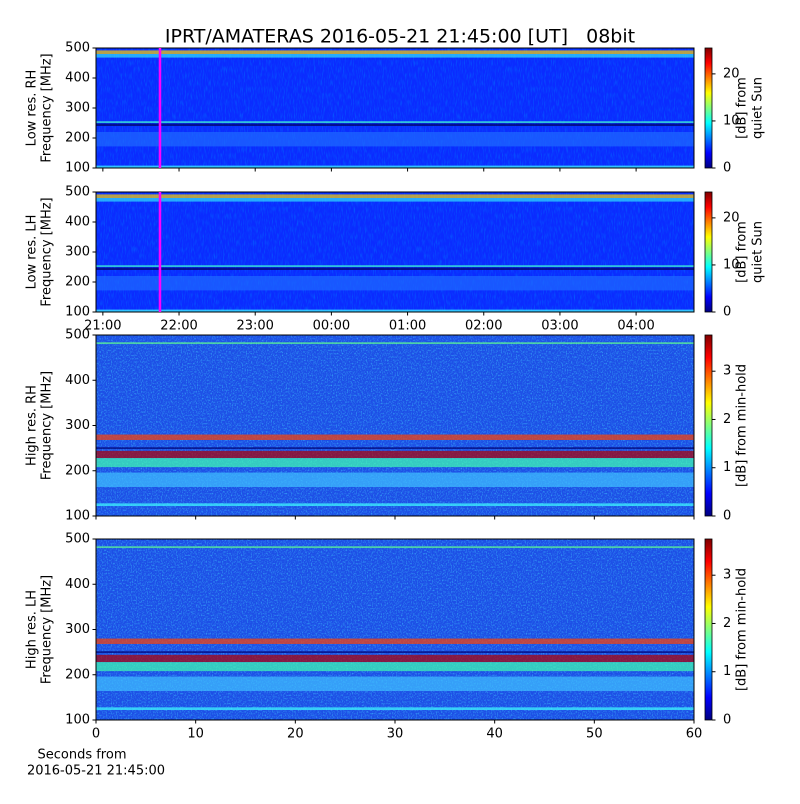 The width and height of the screenshot is (800, 804). Describe the element at coordinates (395, 734) in the screenshot. I see `x-tick-label: 30` at that location.